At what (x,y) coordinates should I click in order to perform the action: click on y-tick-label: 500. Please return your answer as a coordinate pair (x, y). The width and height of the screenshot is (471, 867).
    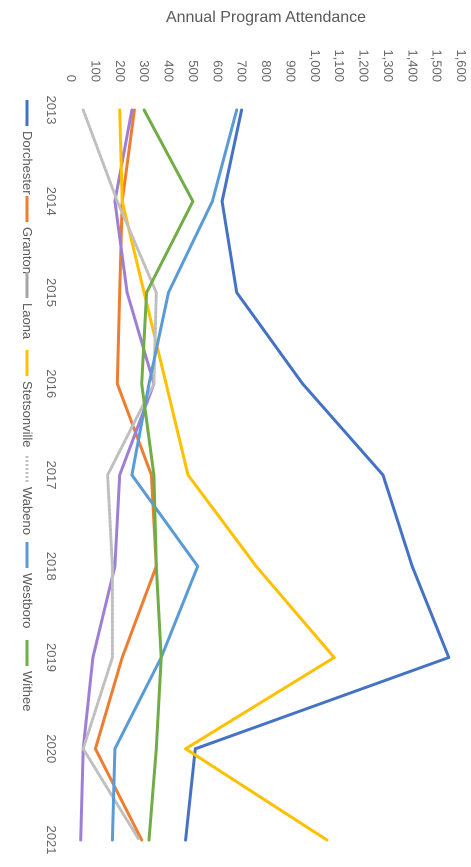
    Looking at the image, I should click on (193, 71).